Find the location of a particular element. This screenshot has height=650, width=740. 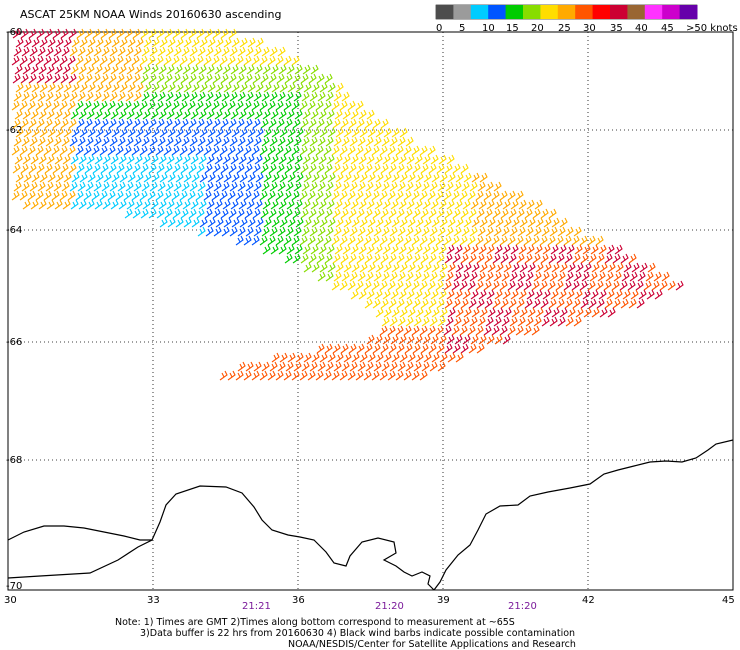

legend-swatch is located at coordinates (584, 12).